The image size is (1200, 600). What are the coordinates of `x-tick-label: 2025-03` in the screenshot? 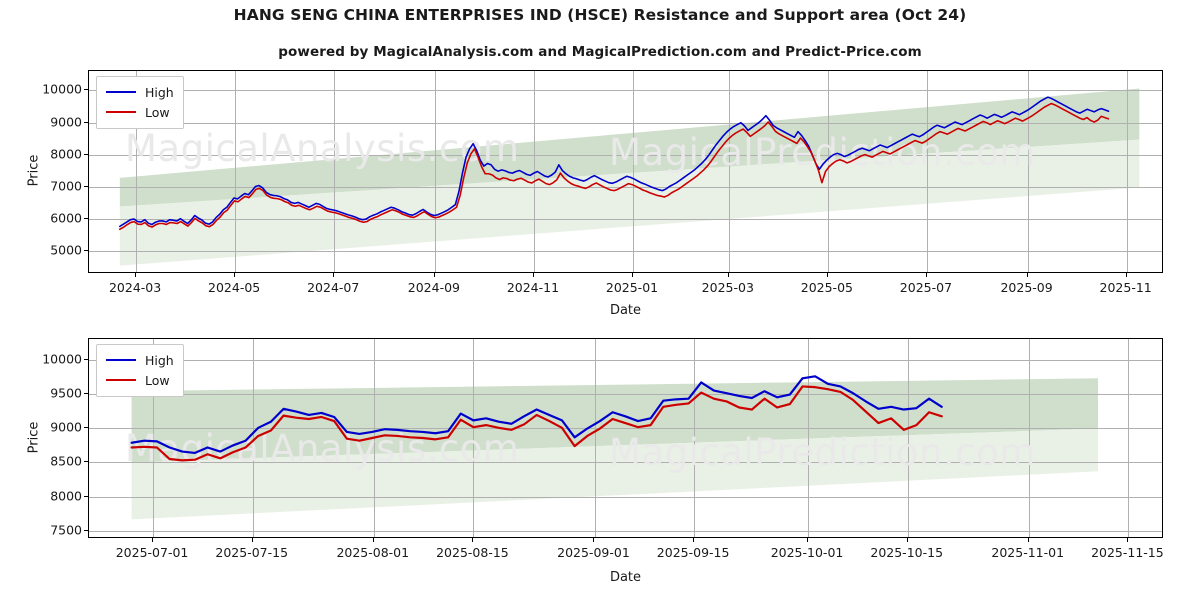 It's located at (727, 287).